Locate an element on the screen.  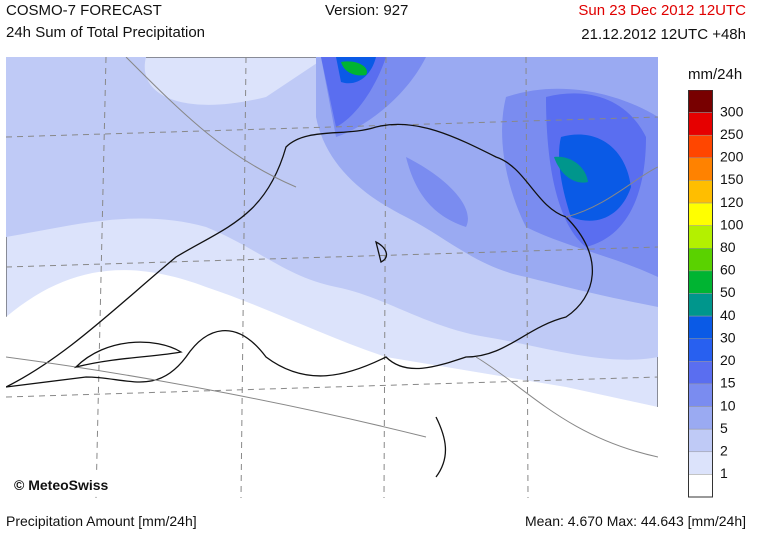
credit: © MeteoSwiss is located at coordinates (61, 485).